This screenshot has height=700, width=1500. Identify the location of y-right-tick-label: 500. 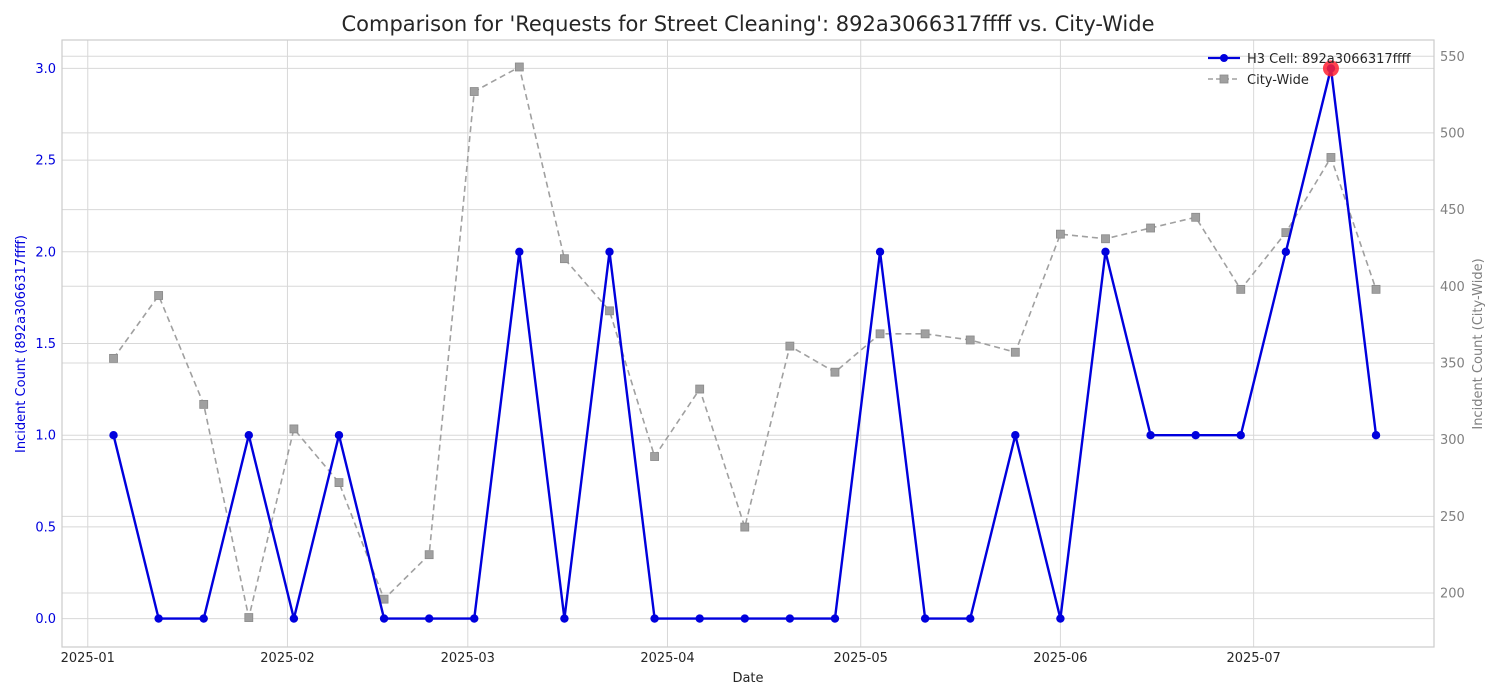
(1452, 133).